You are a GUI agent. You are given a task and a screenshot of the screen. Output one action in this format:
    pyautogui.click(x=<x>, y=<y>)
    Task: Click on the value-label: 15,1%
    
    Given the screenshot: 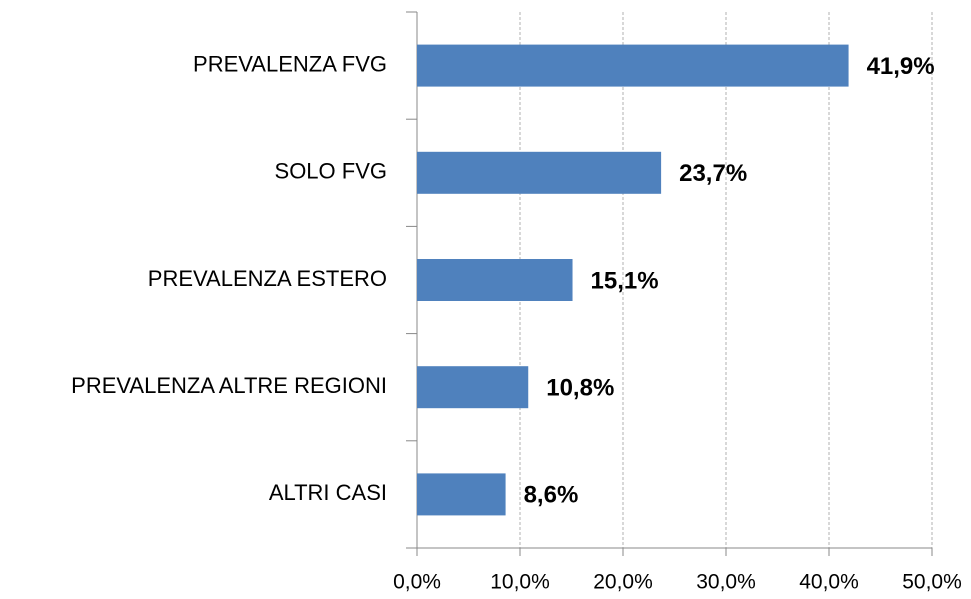 What is the action you would take?
    pyautogui.click(x=625, y=280)
    